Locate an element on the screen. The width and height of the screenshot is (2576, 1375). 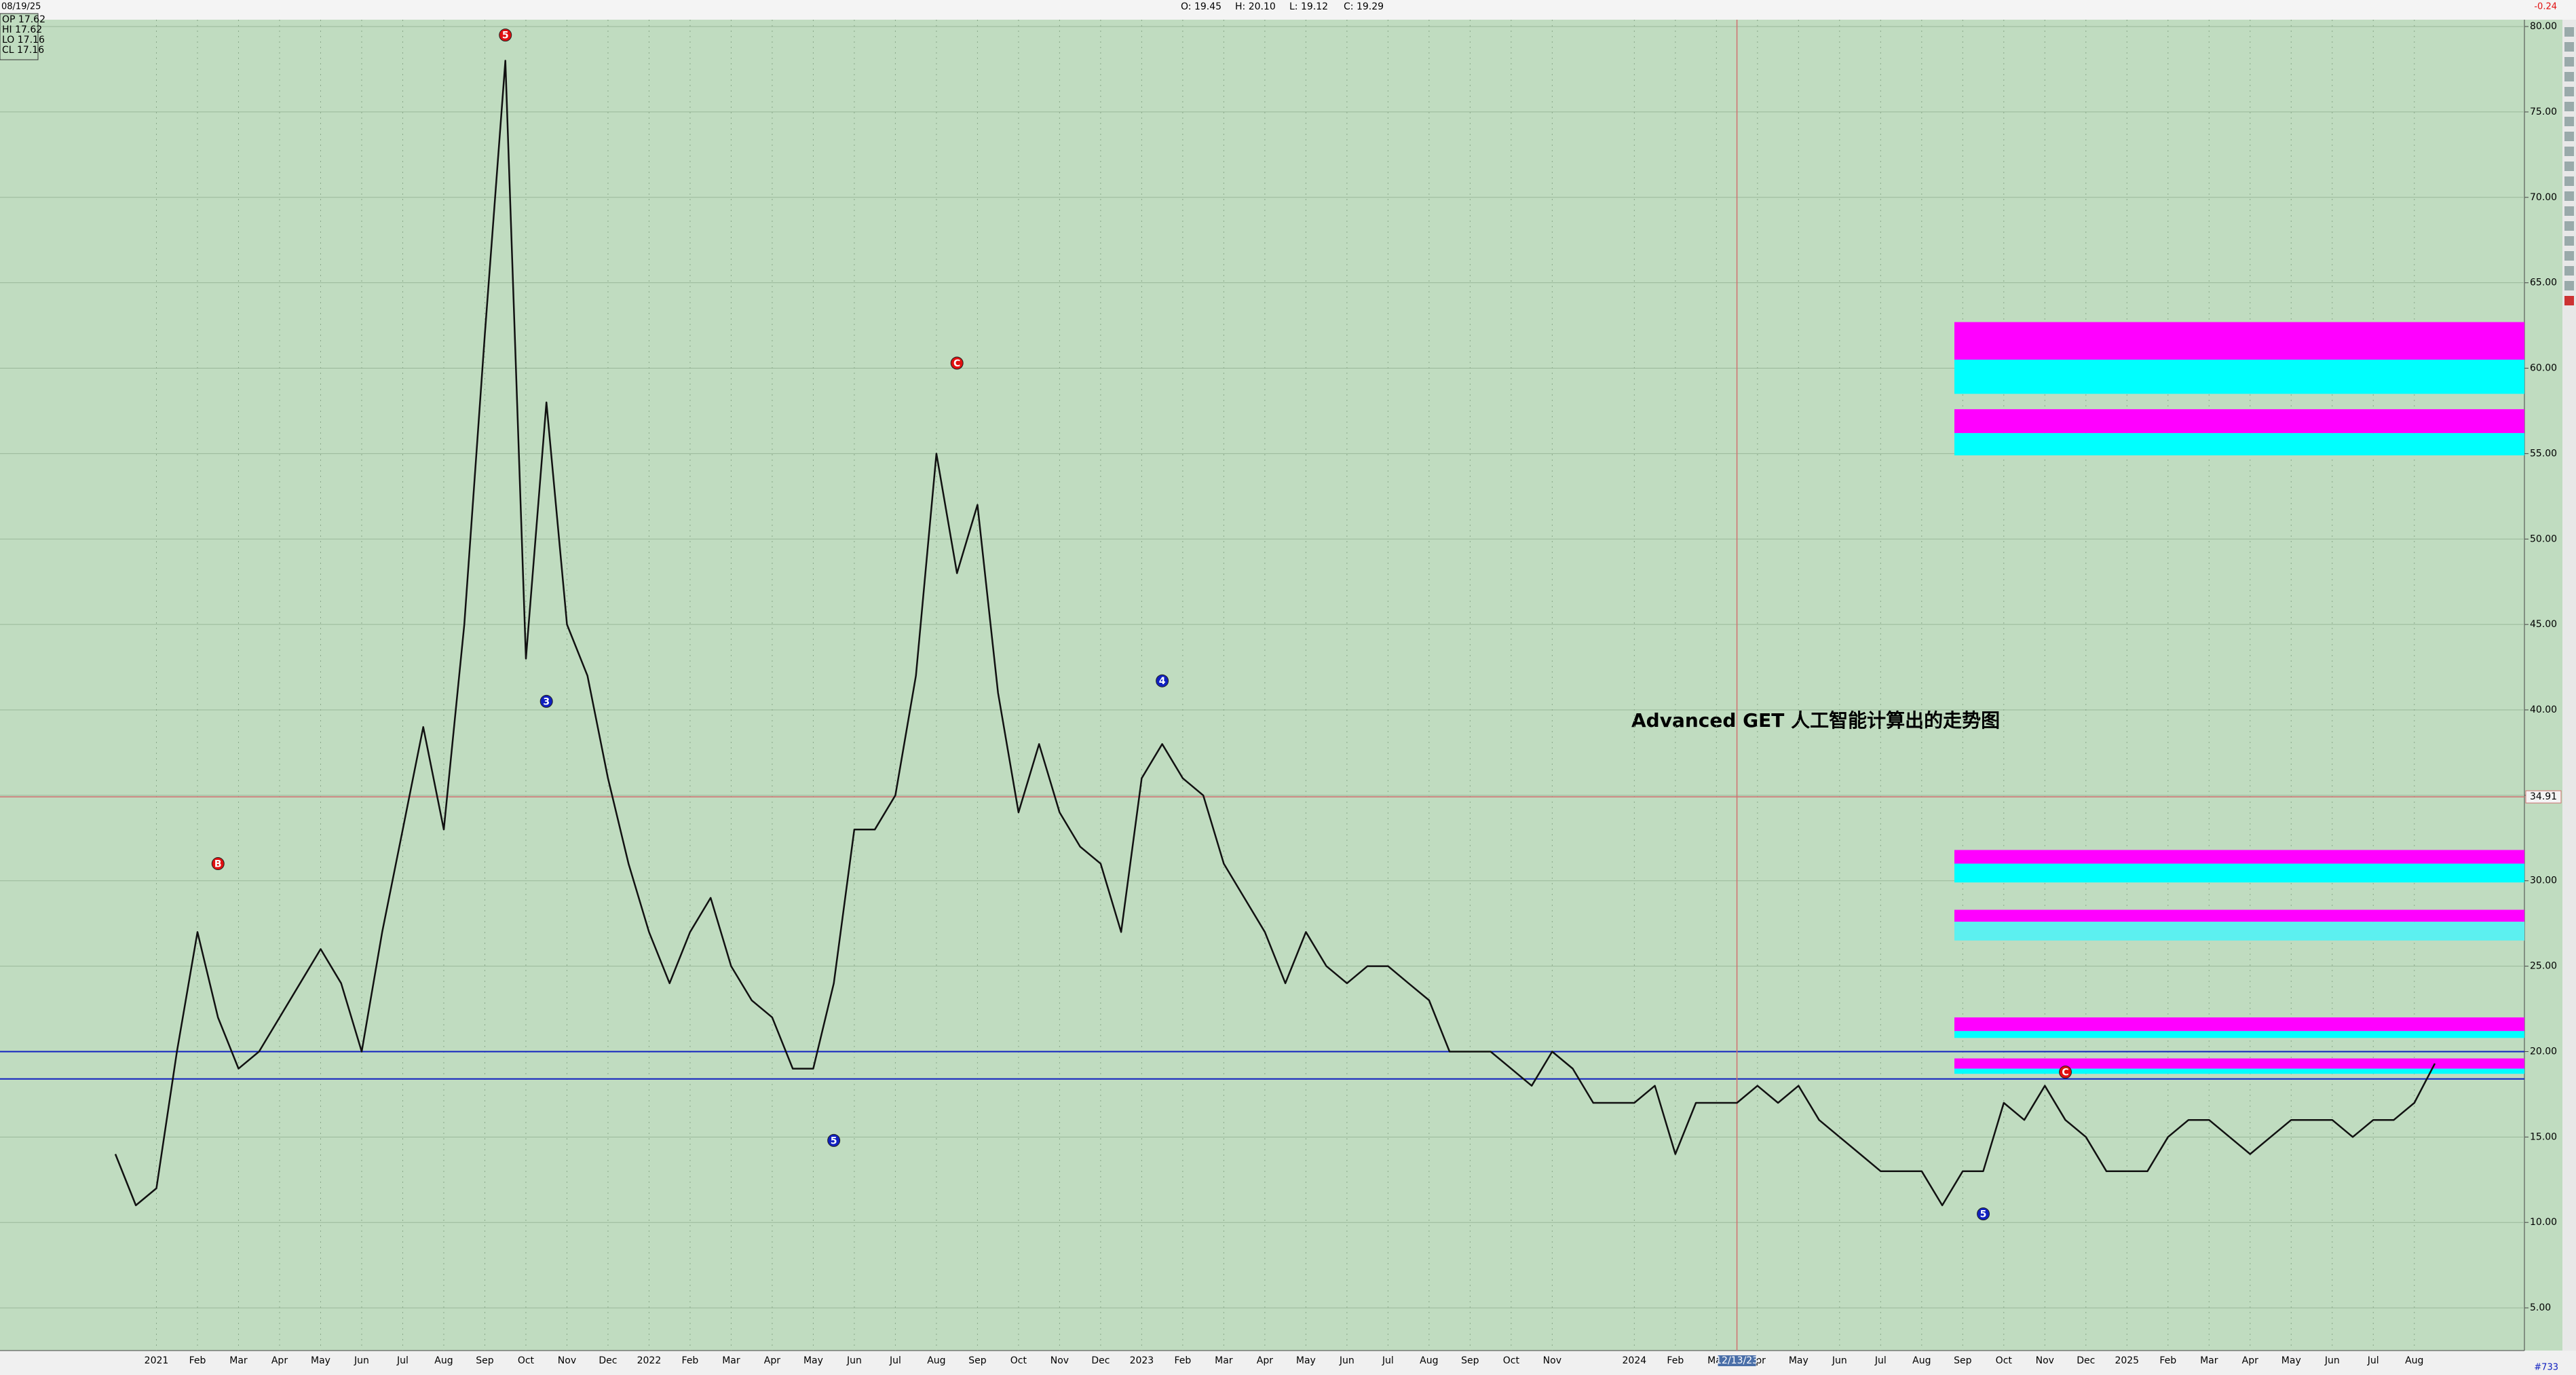
ohlc-label: C: 19.29 is located at coordinates (1364, 6).